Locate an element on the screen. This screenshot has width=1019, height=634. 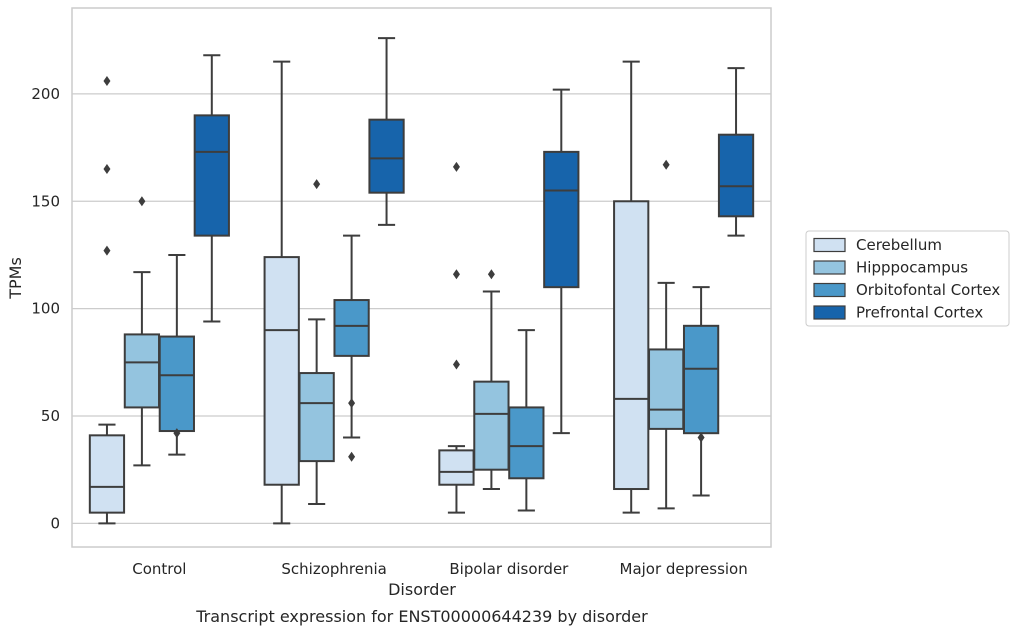
x-tick-label: Schizophrenia is located at coordinates (333, 569).